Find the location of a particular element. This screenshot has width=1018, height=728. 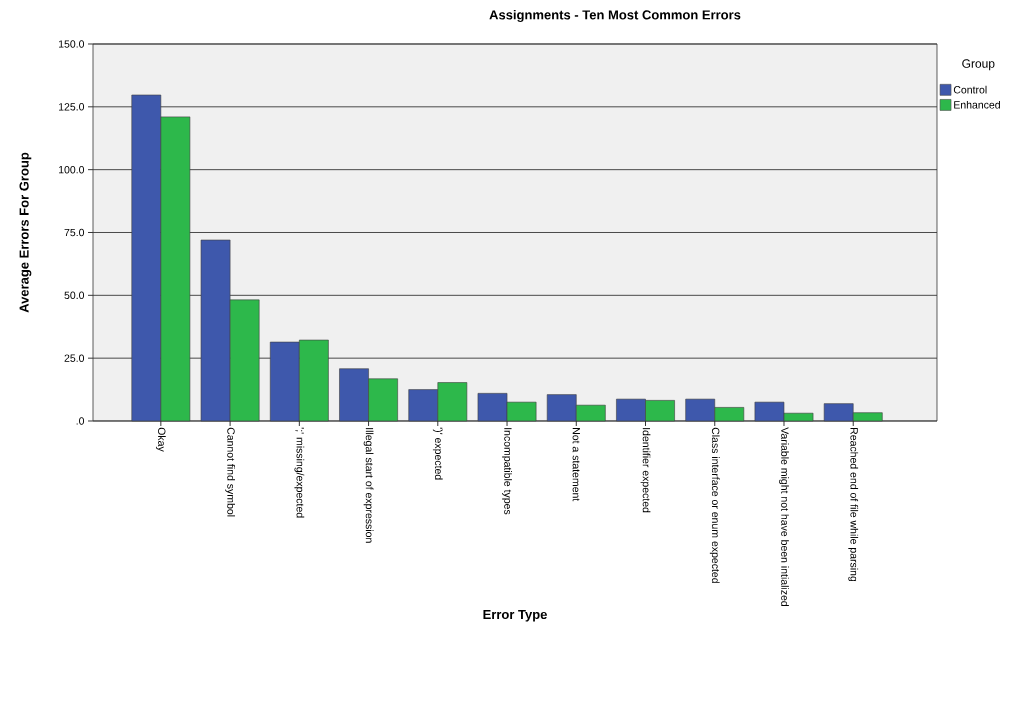

x-tick-label: Not a statement is located at coordinates (576, 465).